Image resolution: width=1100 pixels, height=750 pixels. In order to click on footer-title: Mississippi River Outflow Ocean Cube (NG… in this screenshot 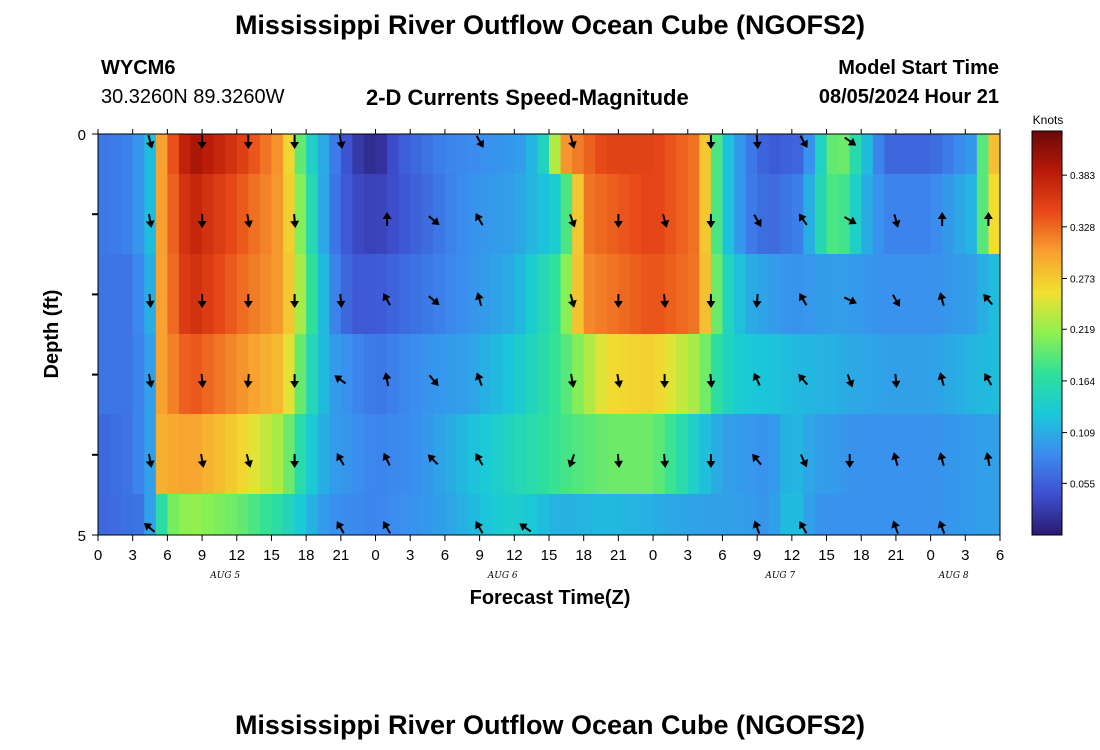, I will do `click(550, 725)`.